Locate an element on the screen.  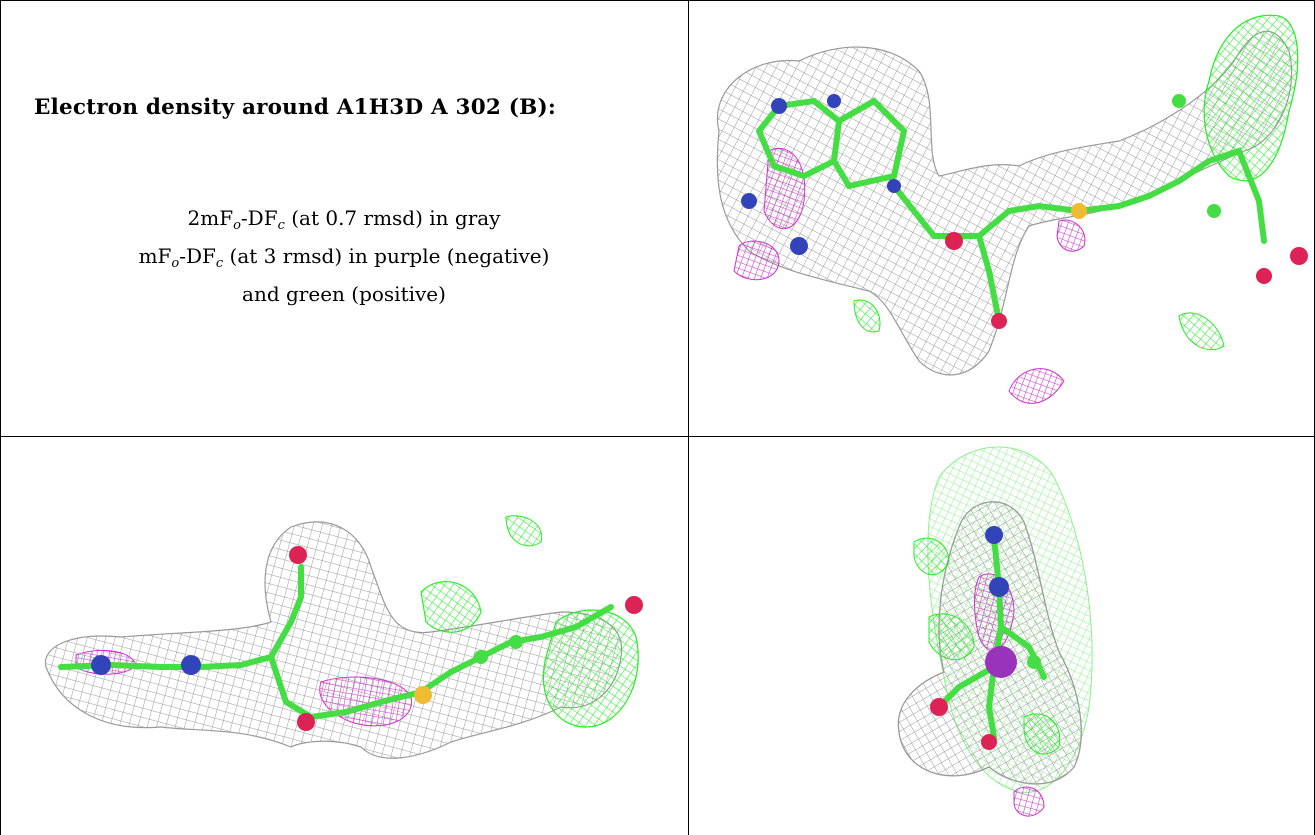
figure-title: Electron density around A1H3D A 302 (B): is located at coordinates (295, 107).